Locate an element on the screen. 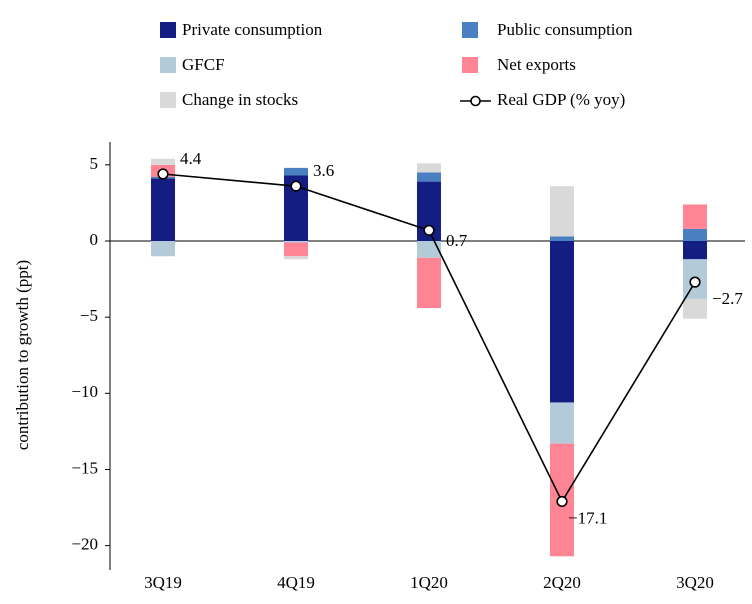  x-tick-label: 4Q19 is located at coordinates (296, 582).